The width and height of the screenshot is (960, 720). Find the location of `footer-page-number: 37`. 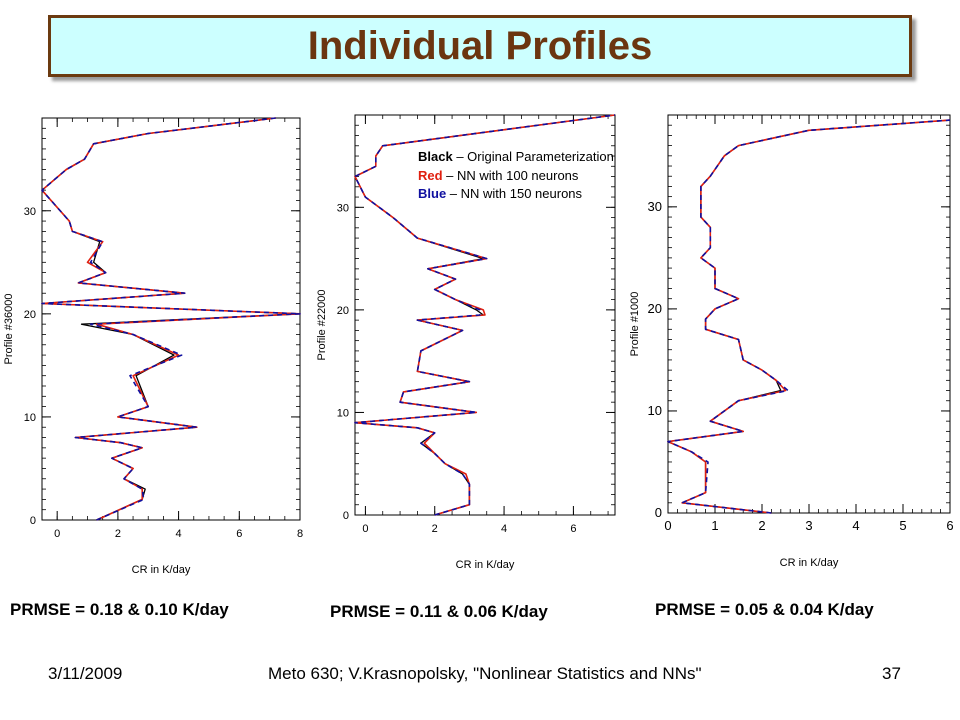

footer-page-number: 37 is located at coordinates (891, 673).